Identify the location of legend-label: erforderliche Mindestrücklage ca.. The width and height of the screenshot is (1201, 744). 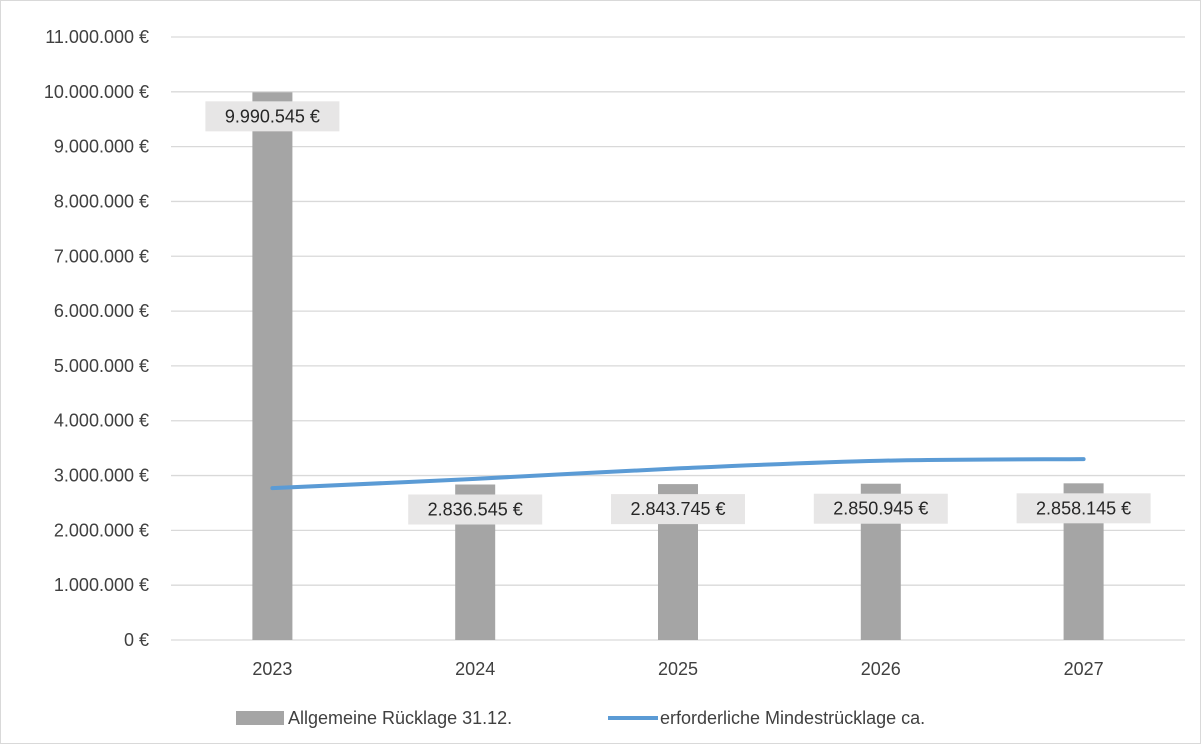
(792, 718).